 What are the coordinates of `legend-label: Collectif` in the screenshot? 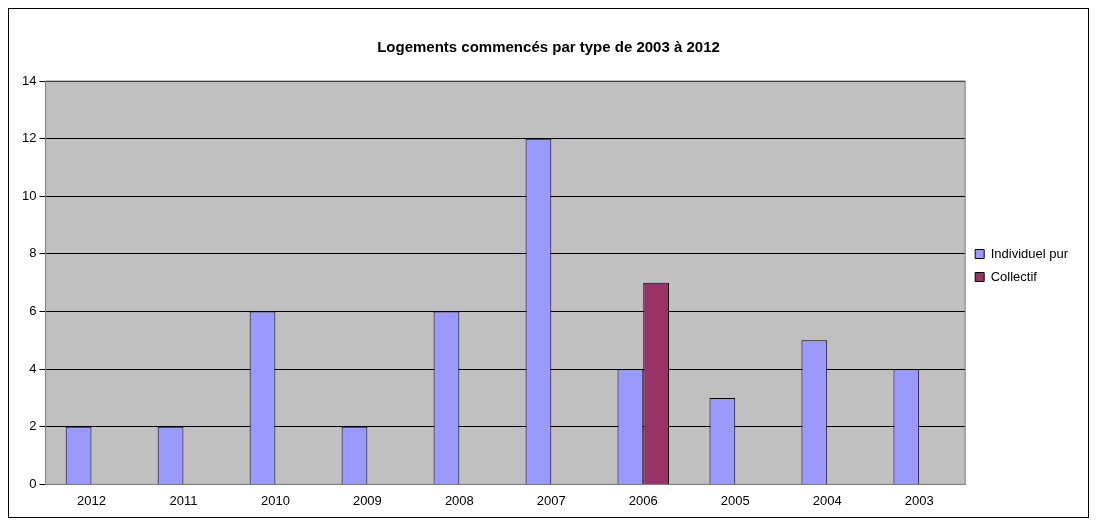 It's located at (1014, 276).